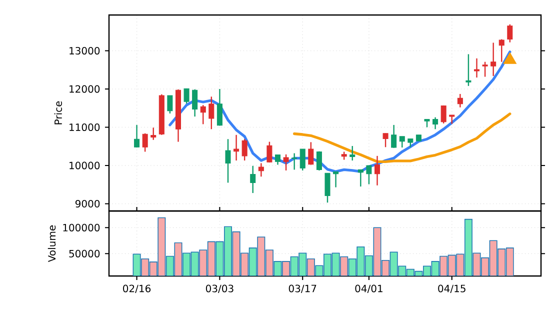 This screenshot has height=322, width=556. I want to click on y-axis-title: Volume, so click(52, 243).